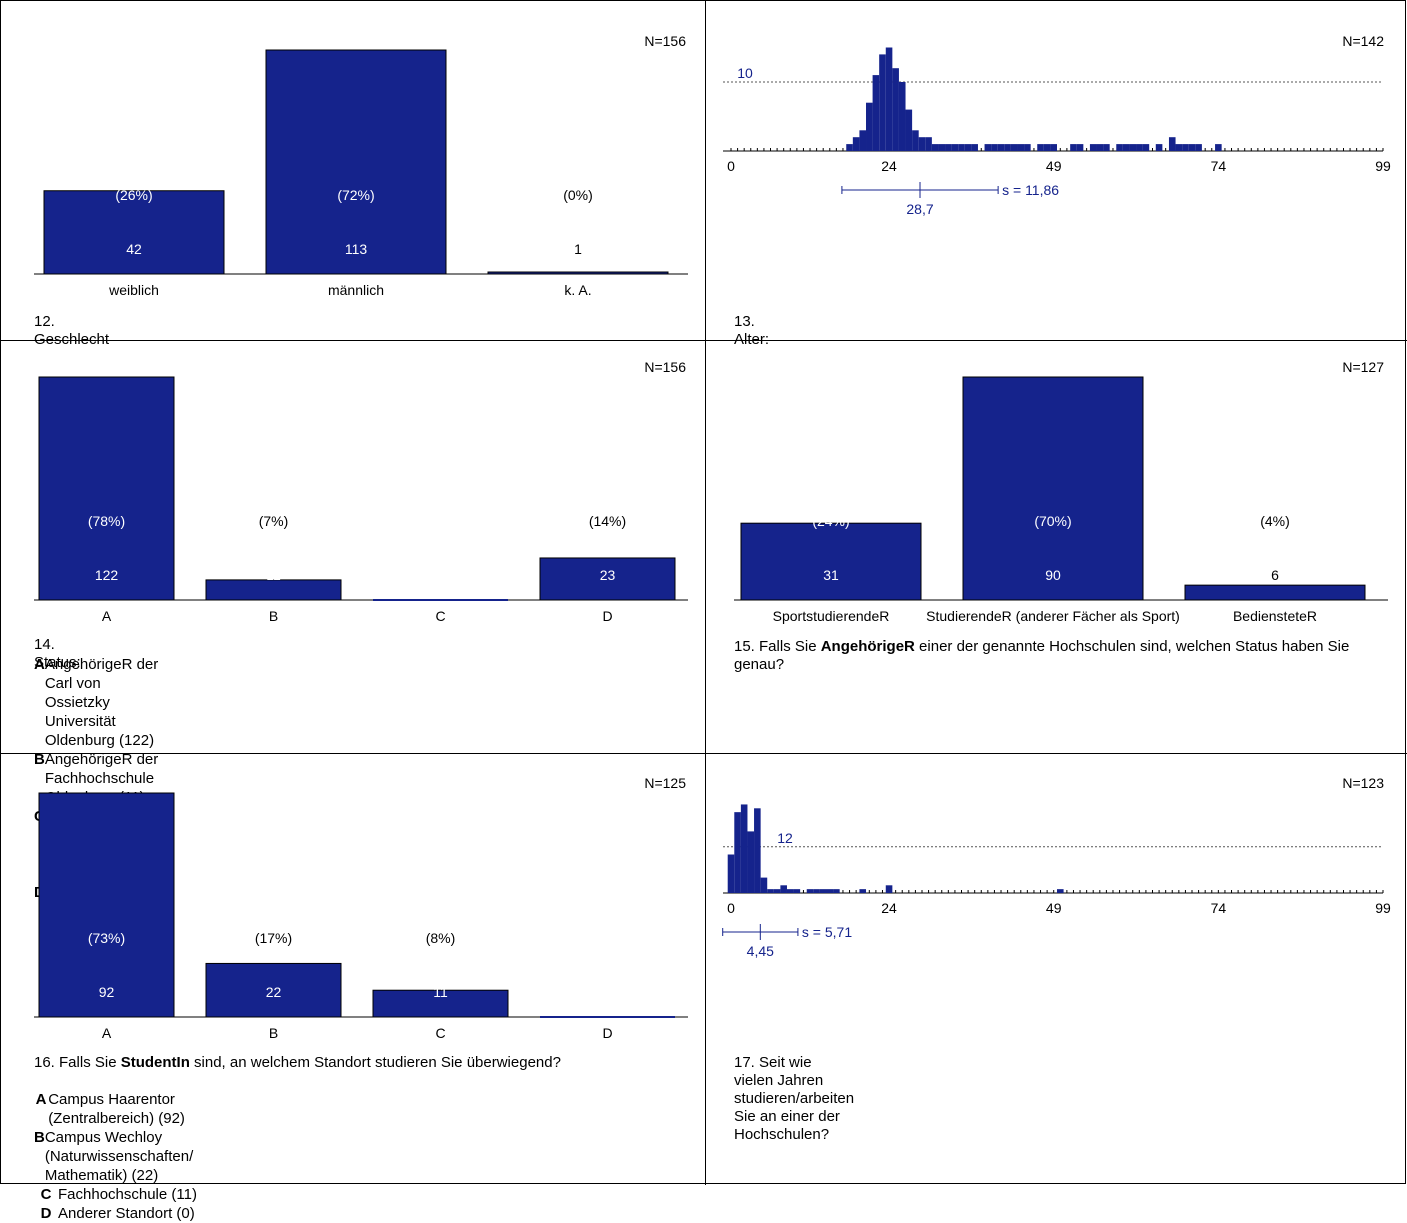 This screenshot has height=1223, width=1407. What do you see at coordinates (361, 908) in the screenshot?
I see `chart-q16: N=125 (73%) 92 A (17%) 22 B (8%) 11 C D` at bounding box center [361, 908].